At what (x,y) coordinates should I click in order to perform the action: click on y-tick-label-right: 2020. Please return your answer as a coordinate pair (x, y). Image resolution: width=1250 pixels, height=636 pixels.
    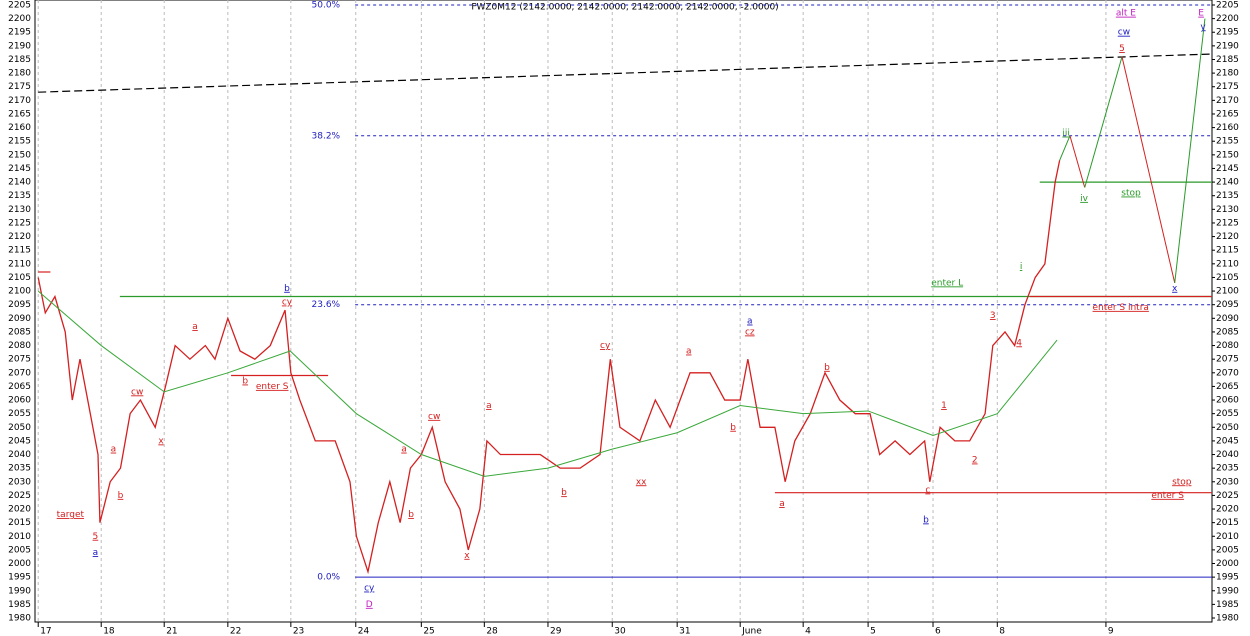
    Looking at the image, I should click on (1227, 510).